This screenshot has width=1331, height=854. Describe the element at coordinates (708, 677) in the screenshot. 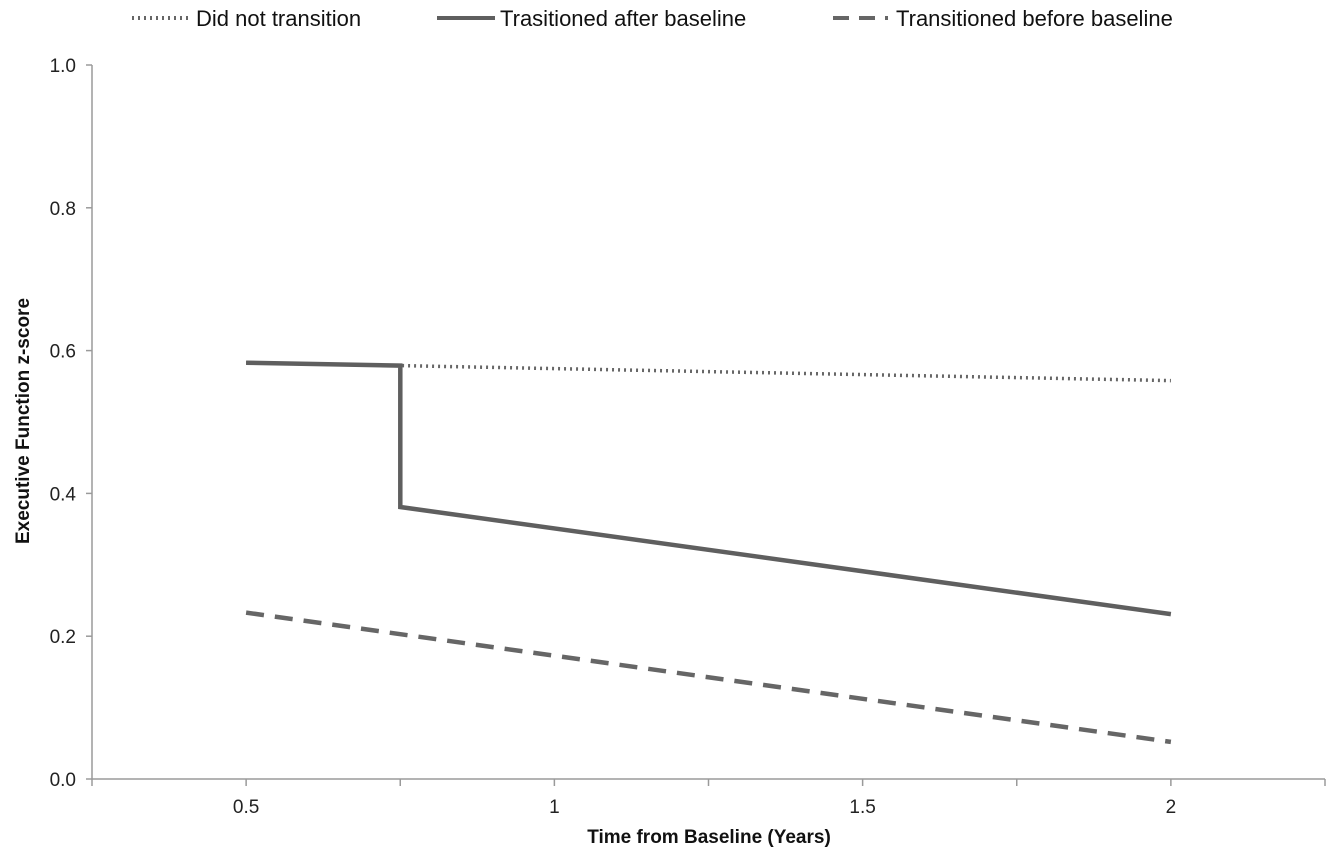

I see `series-line-transitioned-before-baseline` at that location.